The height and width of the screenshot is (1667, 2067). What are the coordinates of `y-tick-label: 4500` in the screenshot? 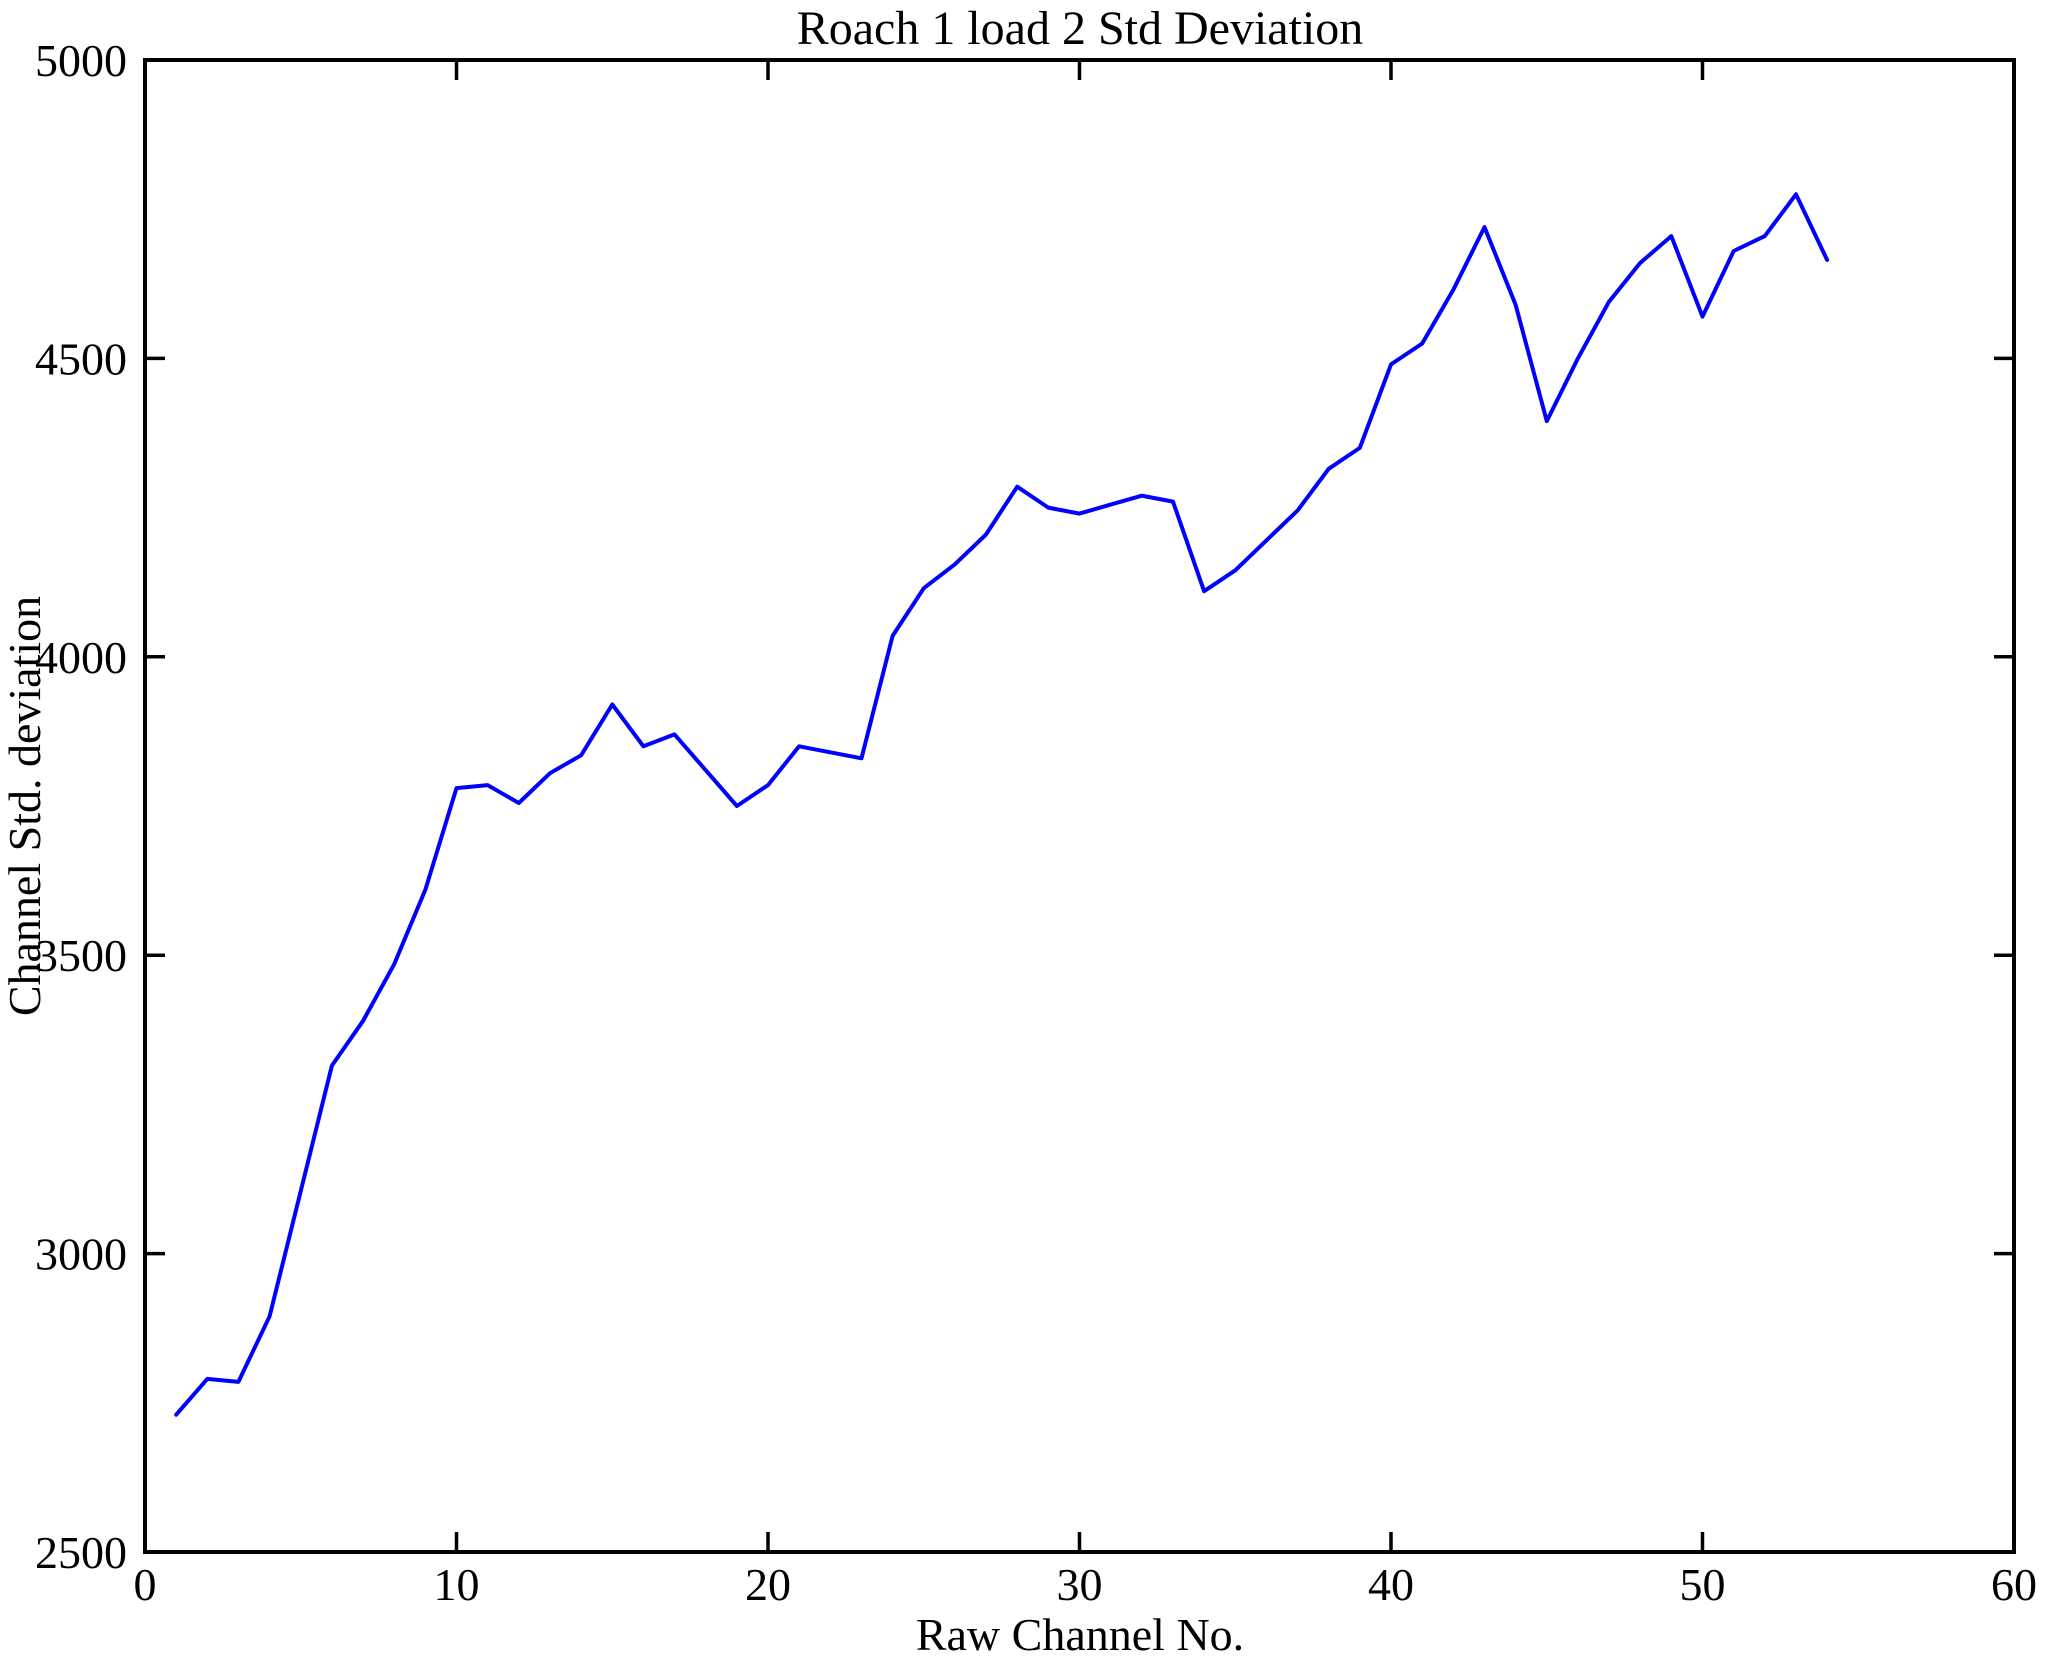 It's located at (81, 358).